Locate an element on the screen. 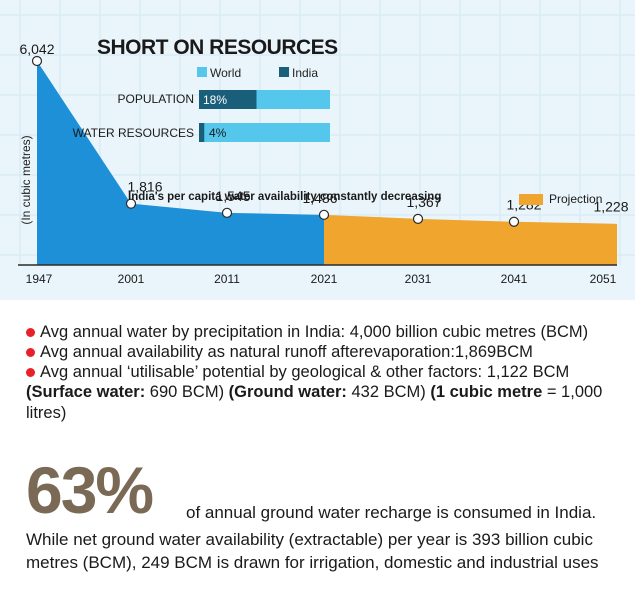  big-percentage: 63% is located at coordinates (90, 490).